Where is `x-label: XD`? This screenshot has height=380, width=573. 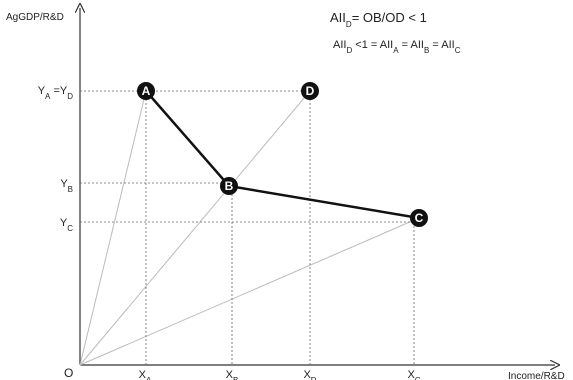
x-label: XD is located at coordinates (309, 374).